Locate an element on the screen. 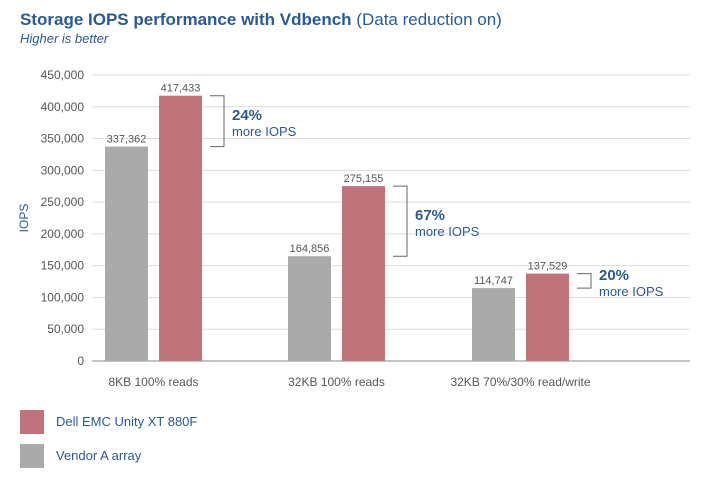 Image resolution: width=703 pixels, height=480 pixels. data-label: 275,155 is located at coordinates (364, 179).